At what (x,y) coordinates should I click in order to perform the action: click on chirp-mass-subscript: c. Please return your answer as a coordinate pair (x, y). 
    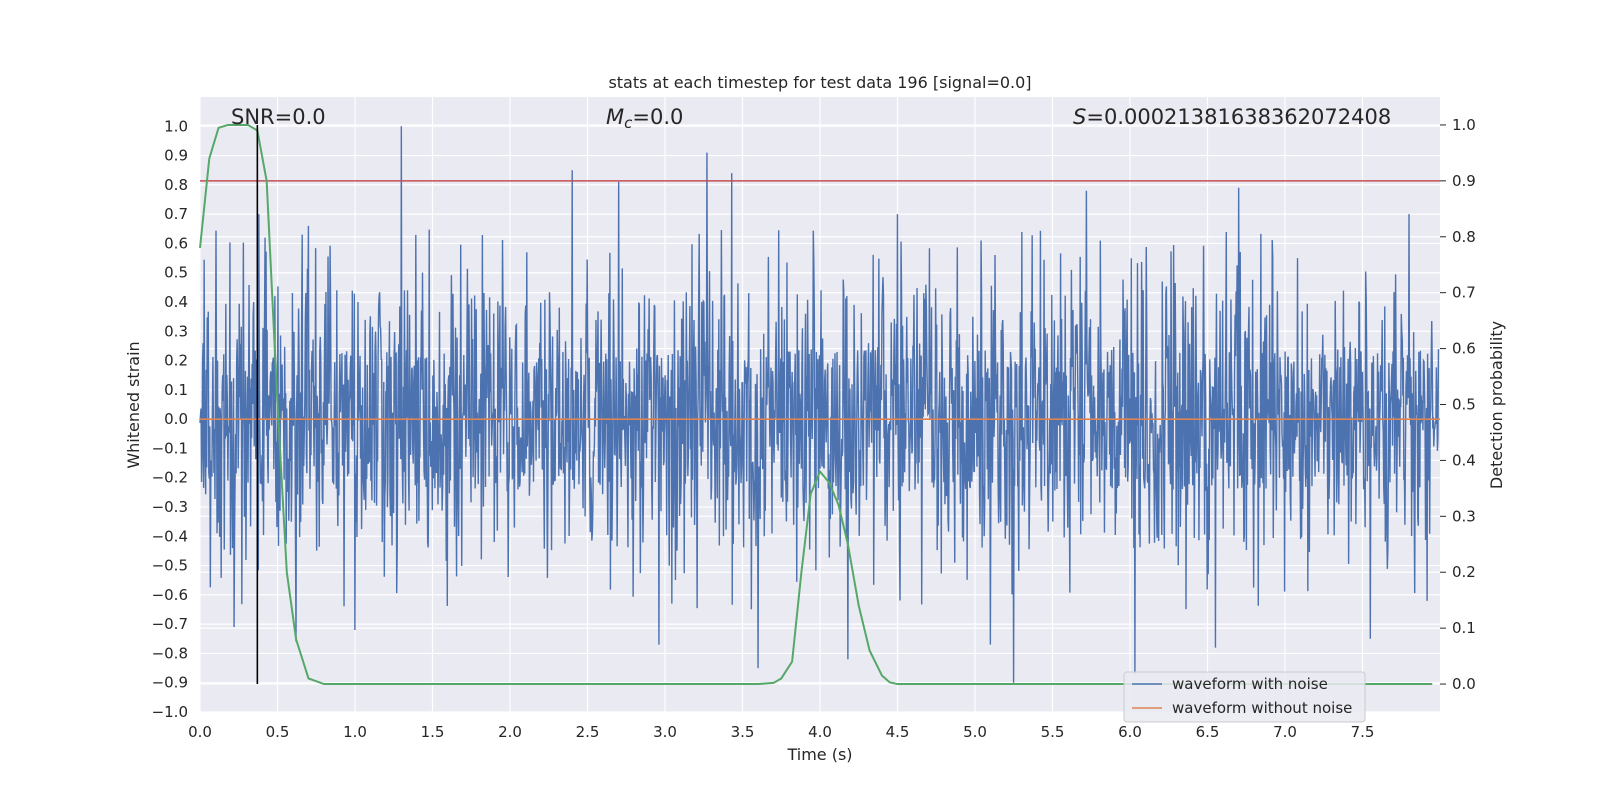
    Looking at the image, I should click on (628, 123).